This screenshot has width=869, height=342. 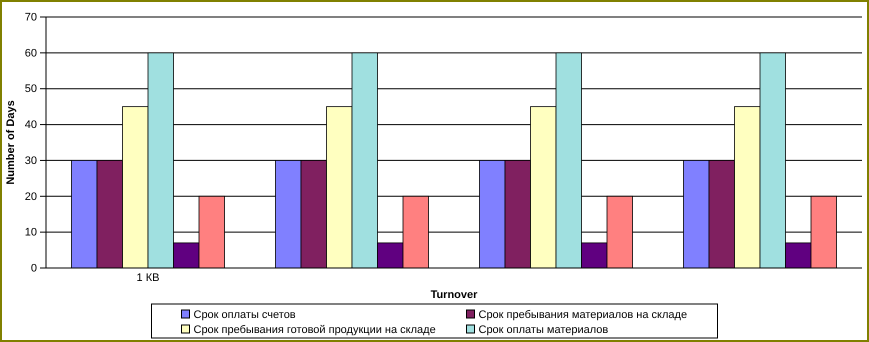 What do you see at coordinates (30, 89) in the screenshot?
I see `y-tick-label: 50` at bounding box center [30, 89].